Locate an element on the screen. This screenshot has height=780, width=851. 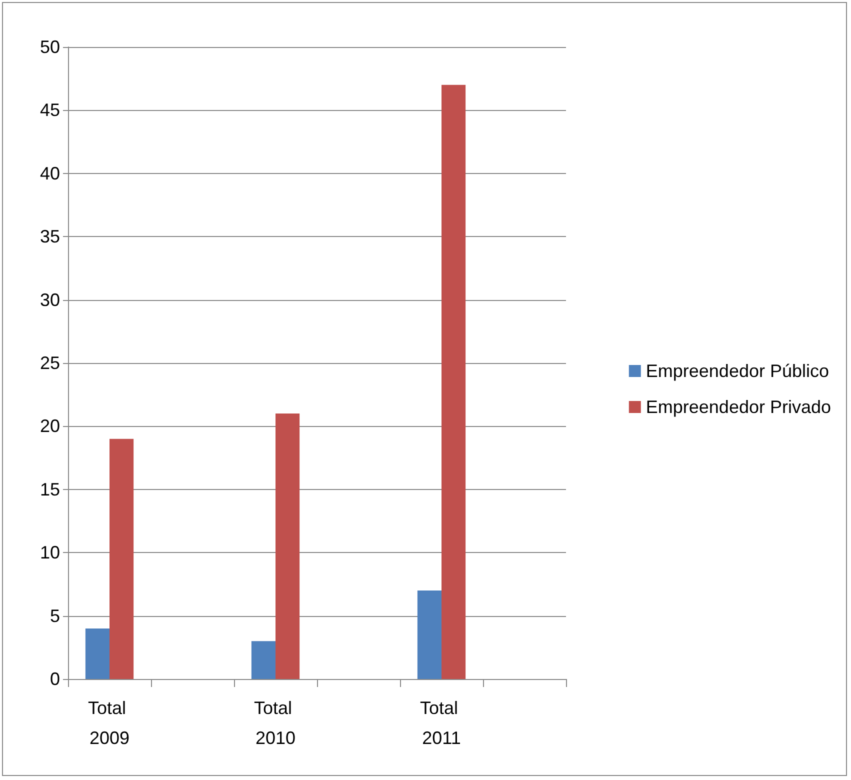
y-tick-label: 30 is located at coordinates (50, 300).